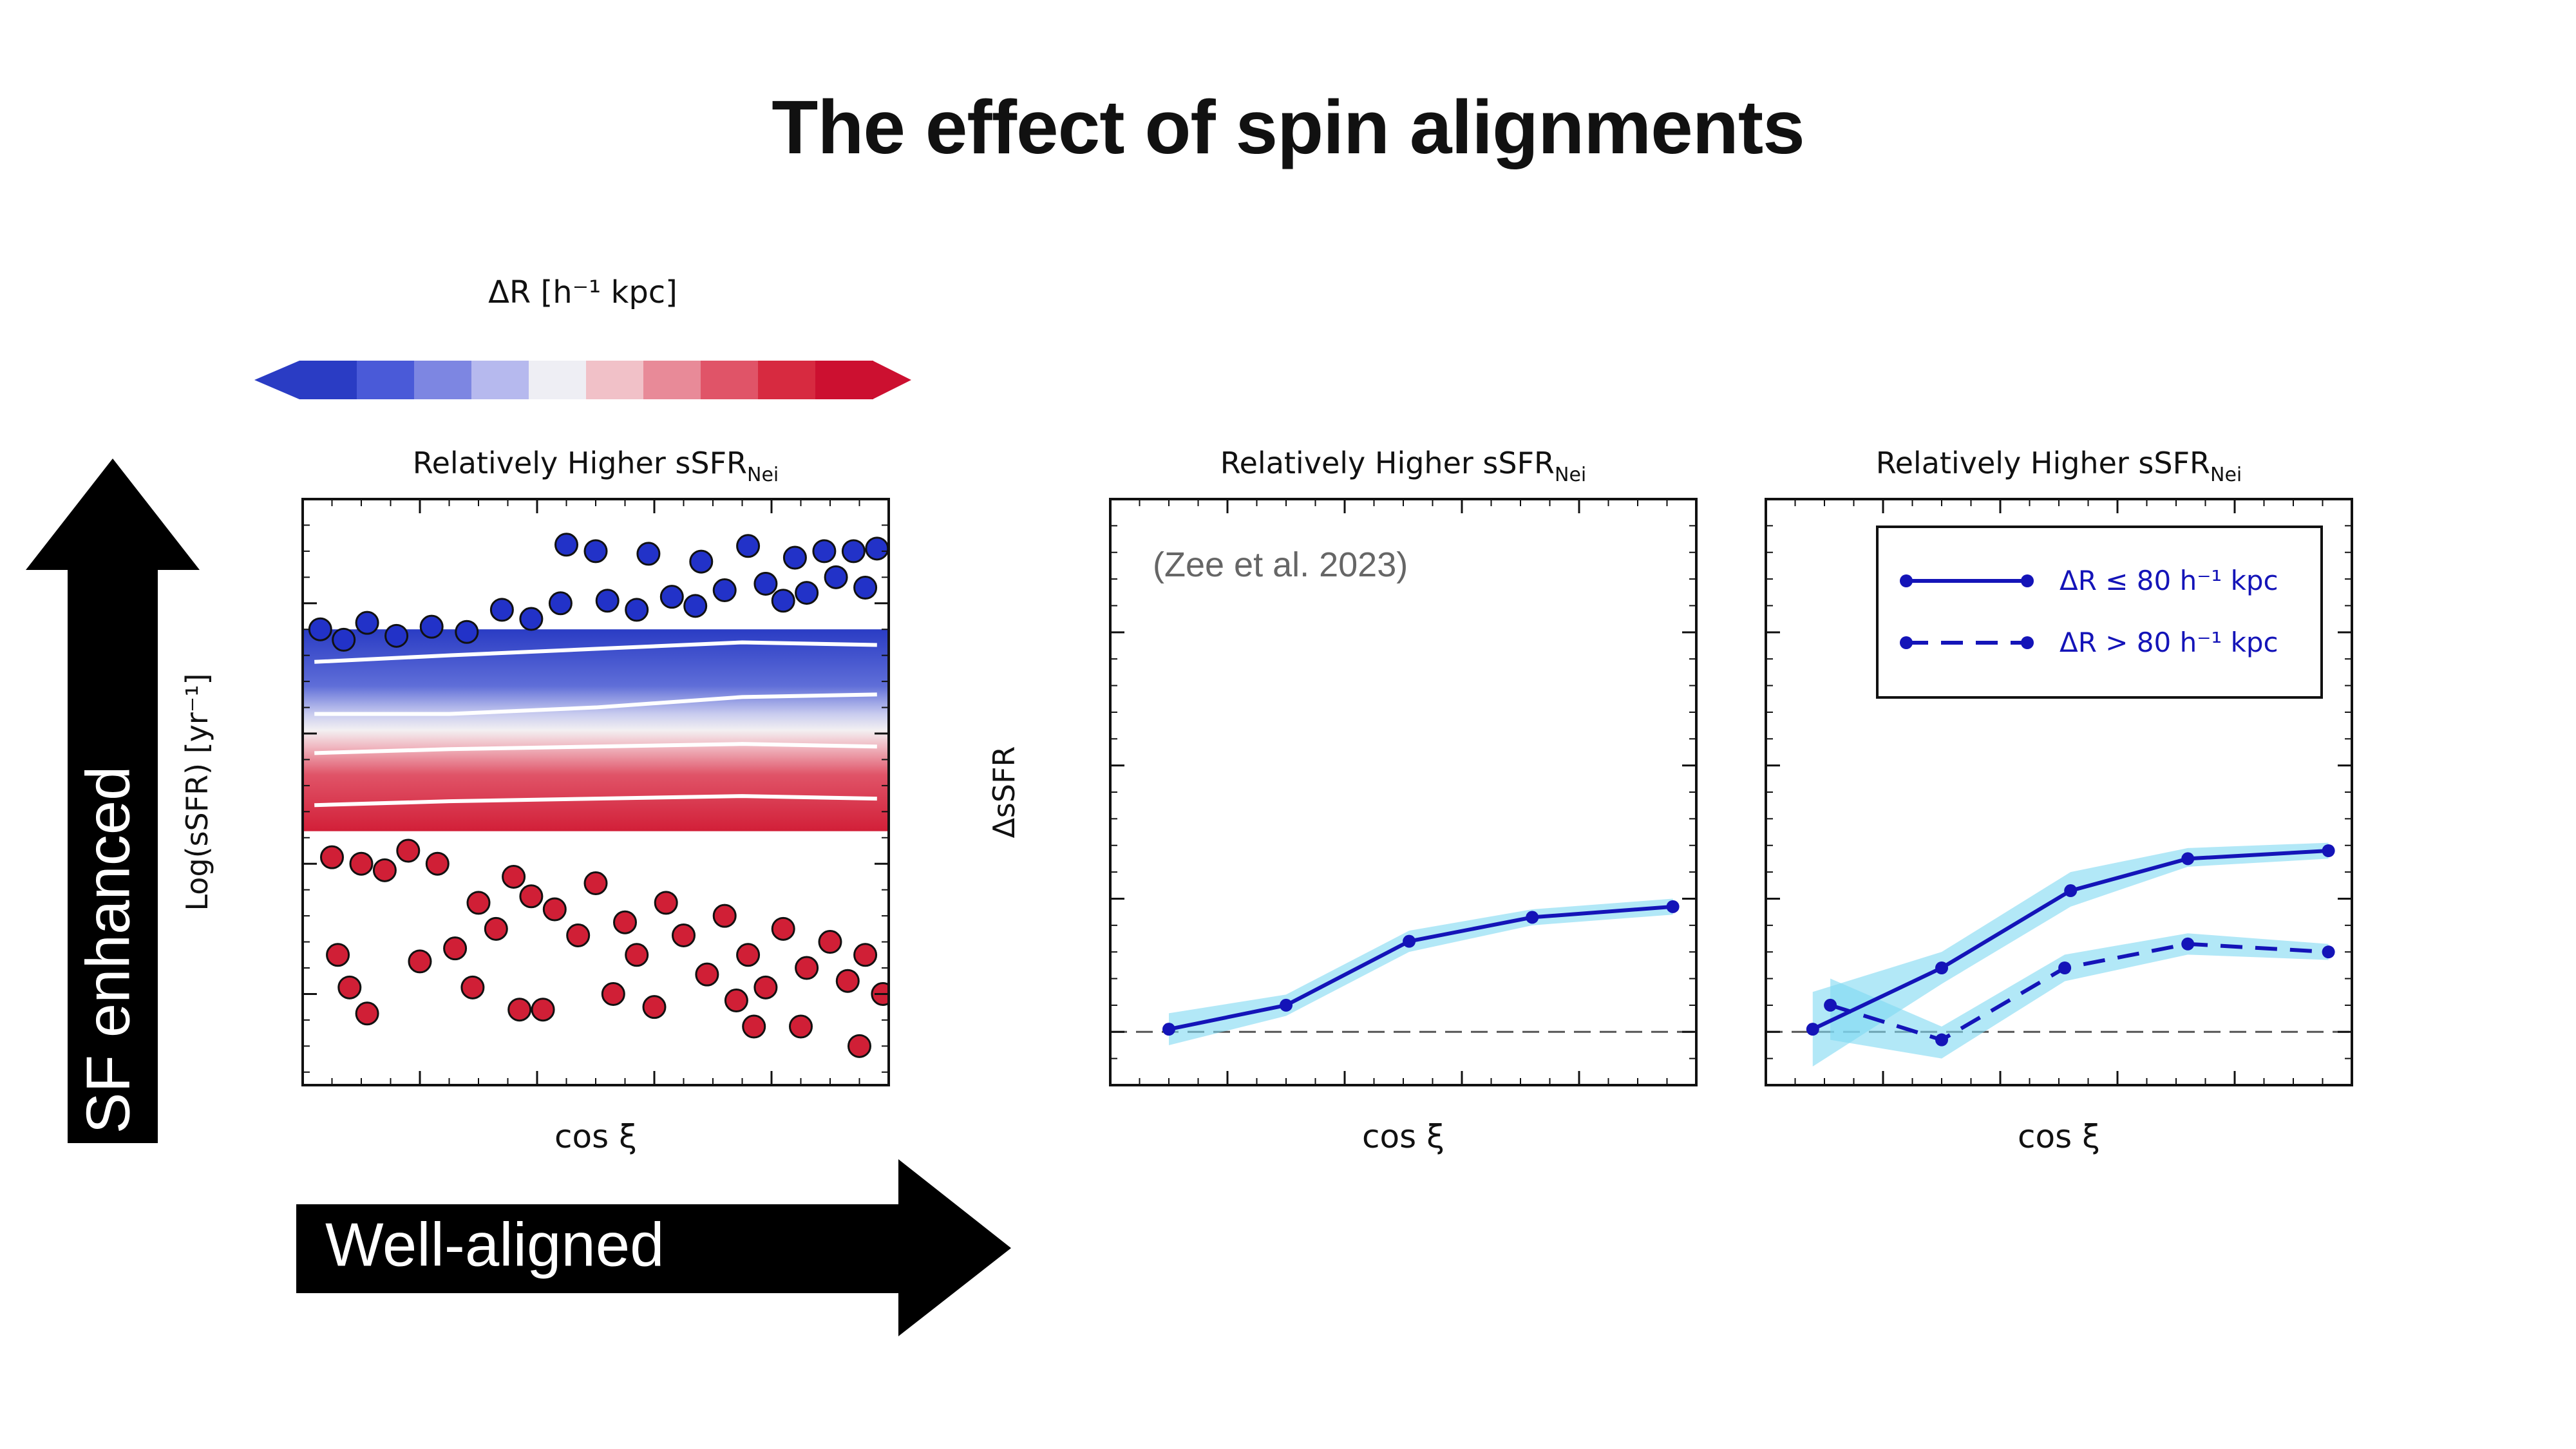 This screenshot has height=1449, width=2576. I want to click on colorbar: ΔR [h⁻¹ kpc], so click(582, 336).